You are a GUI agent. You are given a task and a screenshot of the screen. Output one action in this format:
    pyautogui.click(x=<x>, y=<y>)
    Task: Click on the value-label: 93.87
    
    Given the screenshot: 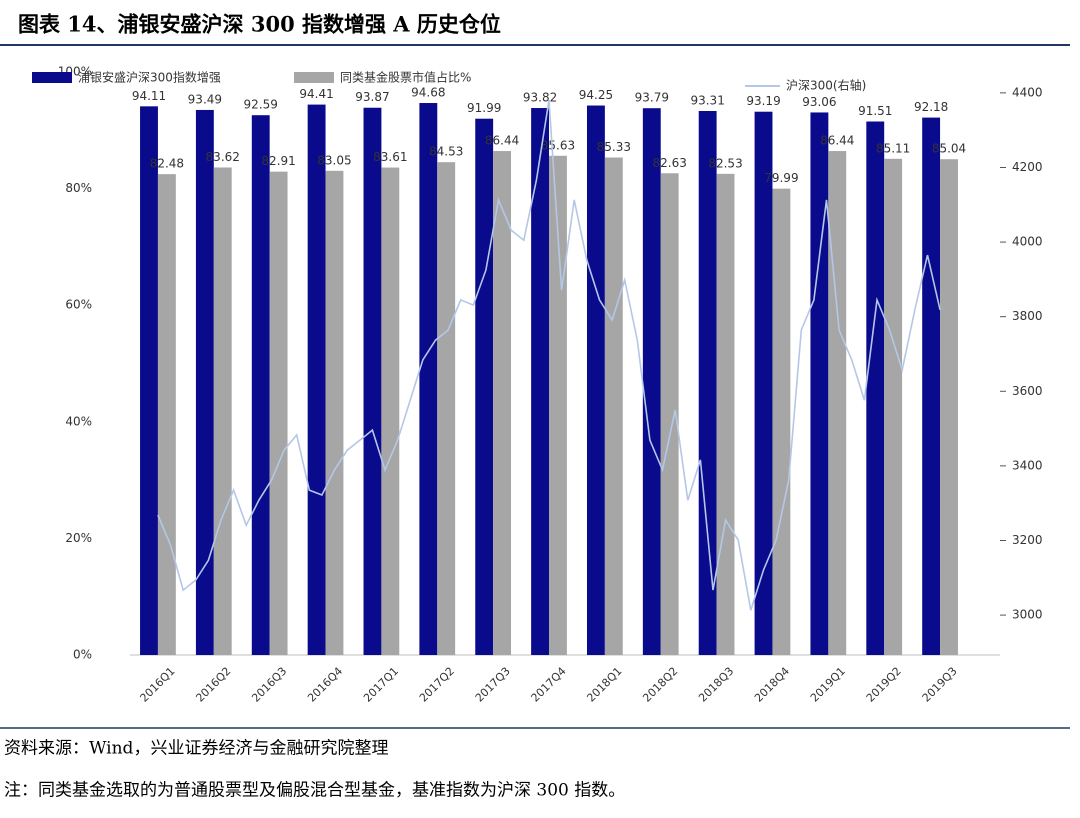 What is the action you would take?
    pyautogui.click(x=372, y=97)
    